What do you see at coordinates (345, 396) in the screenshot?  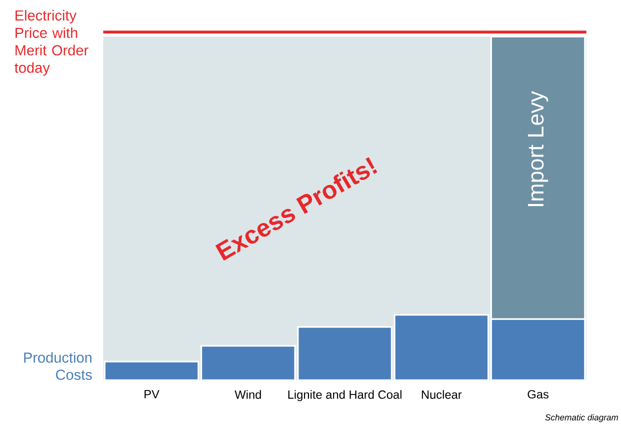 I see `x-tick-label: Lignite and Hard Coal` at bounding box center [345, 396].